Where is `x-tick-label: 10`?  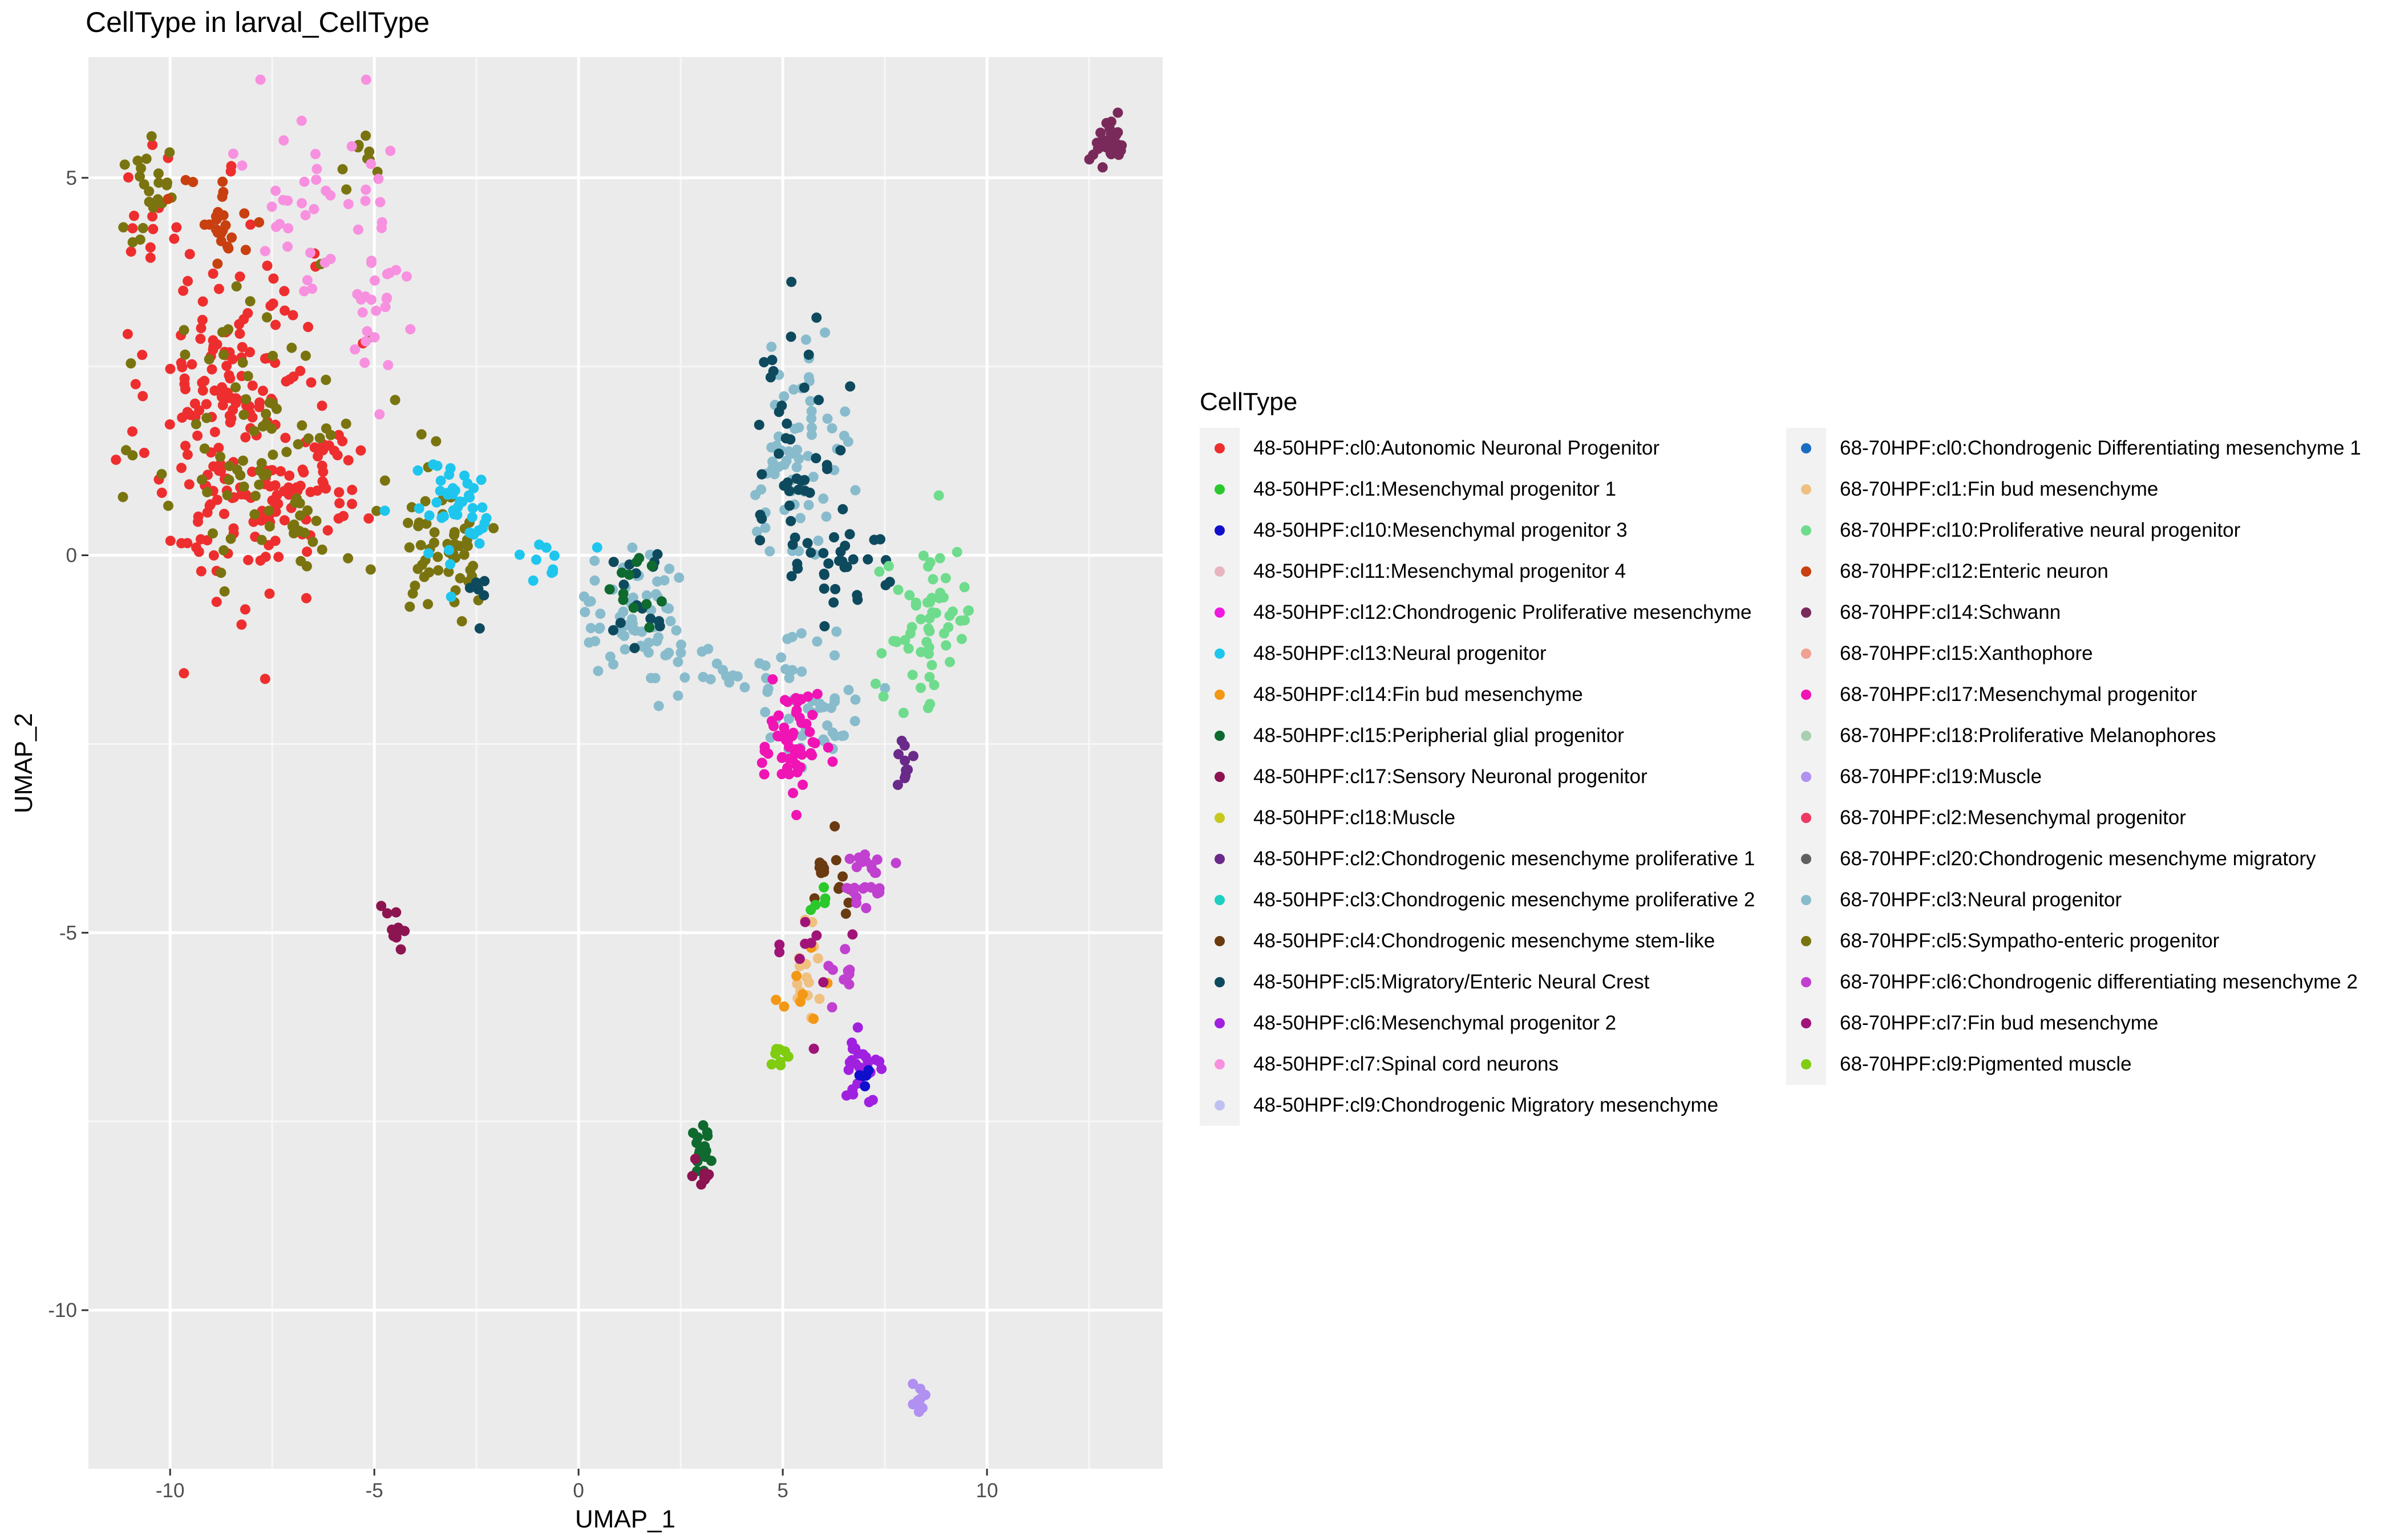
x-tick-label: 10 is located at coordinates (987, 1491).